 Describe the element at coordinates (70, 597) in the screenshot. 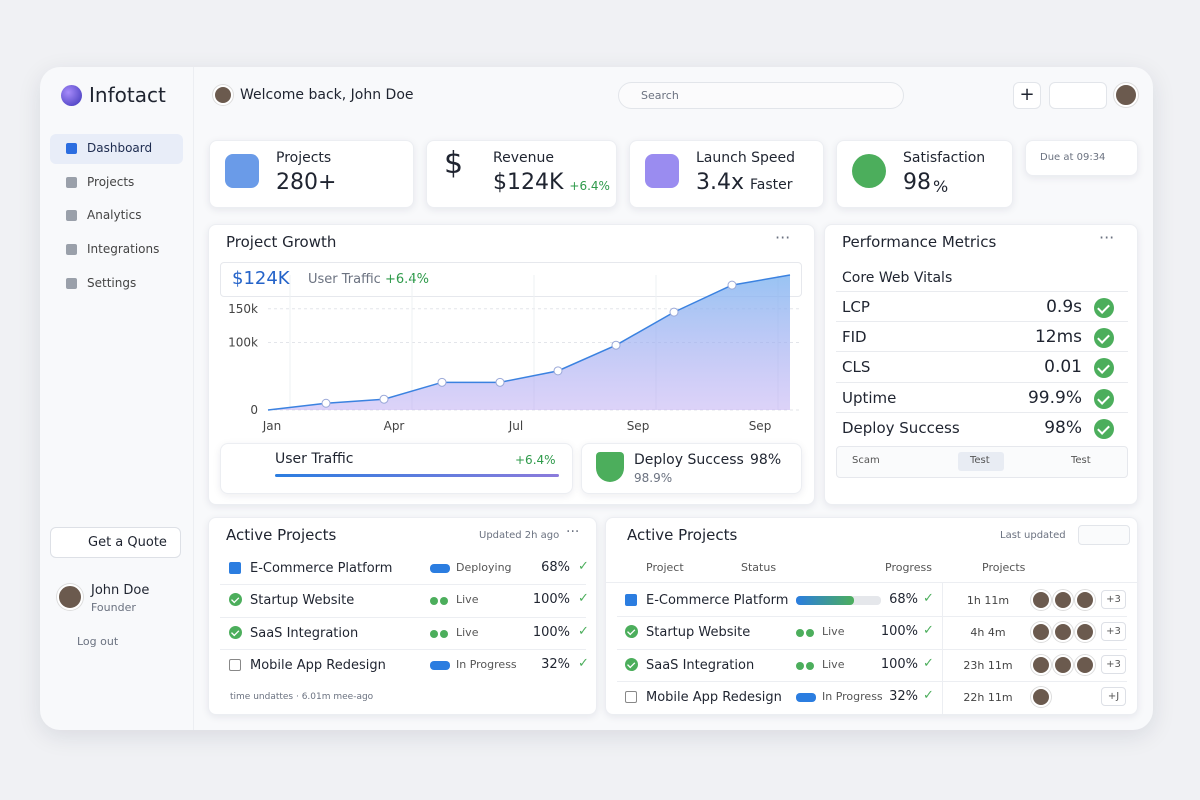

I see `user-avatar` at that location.